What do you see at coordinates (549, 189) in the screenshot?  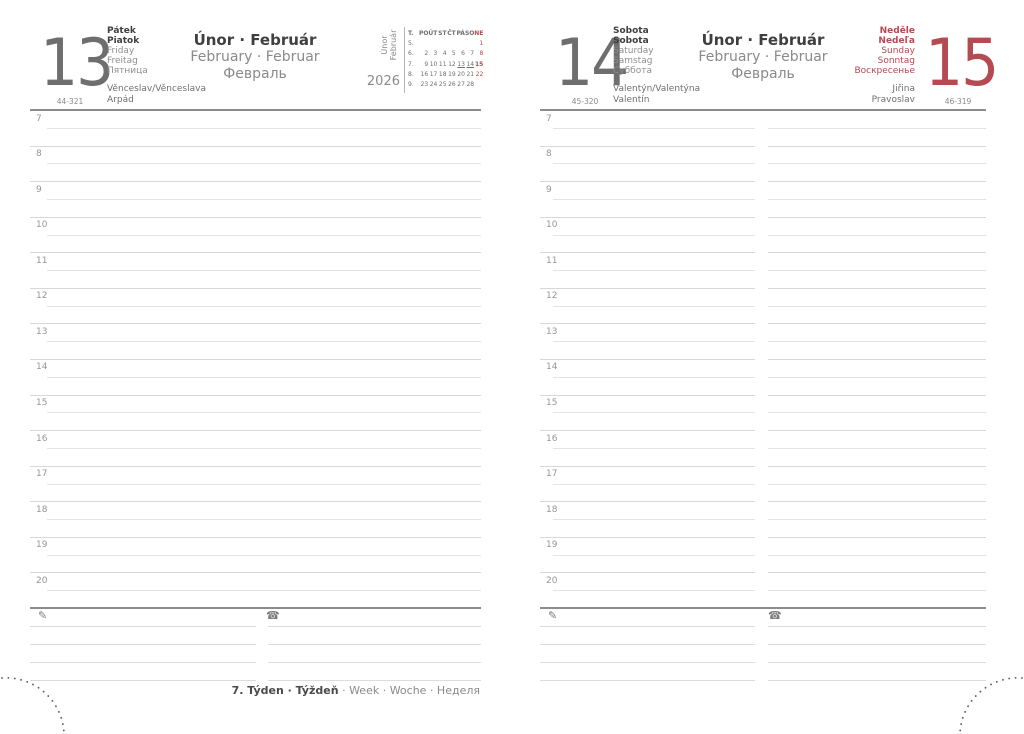 I see `hour-label: 9` at bounding box center [549, 189].